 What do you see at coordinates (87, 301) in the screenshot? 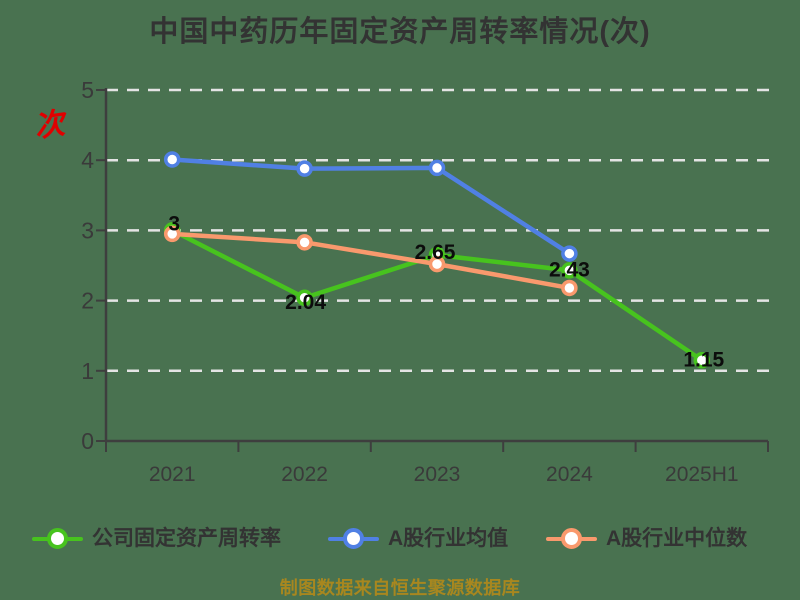
I see `y-tick-label: 2` at bounding box center [87, 301].